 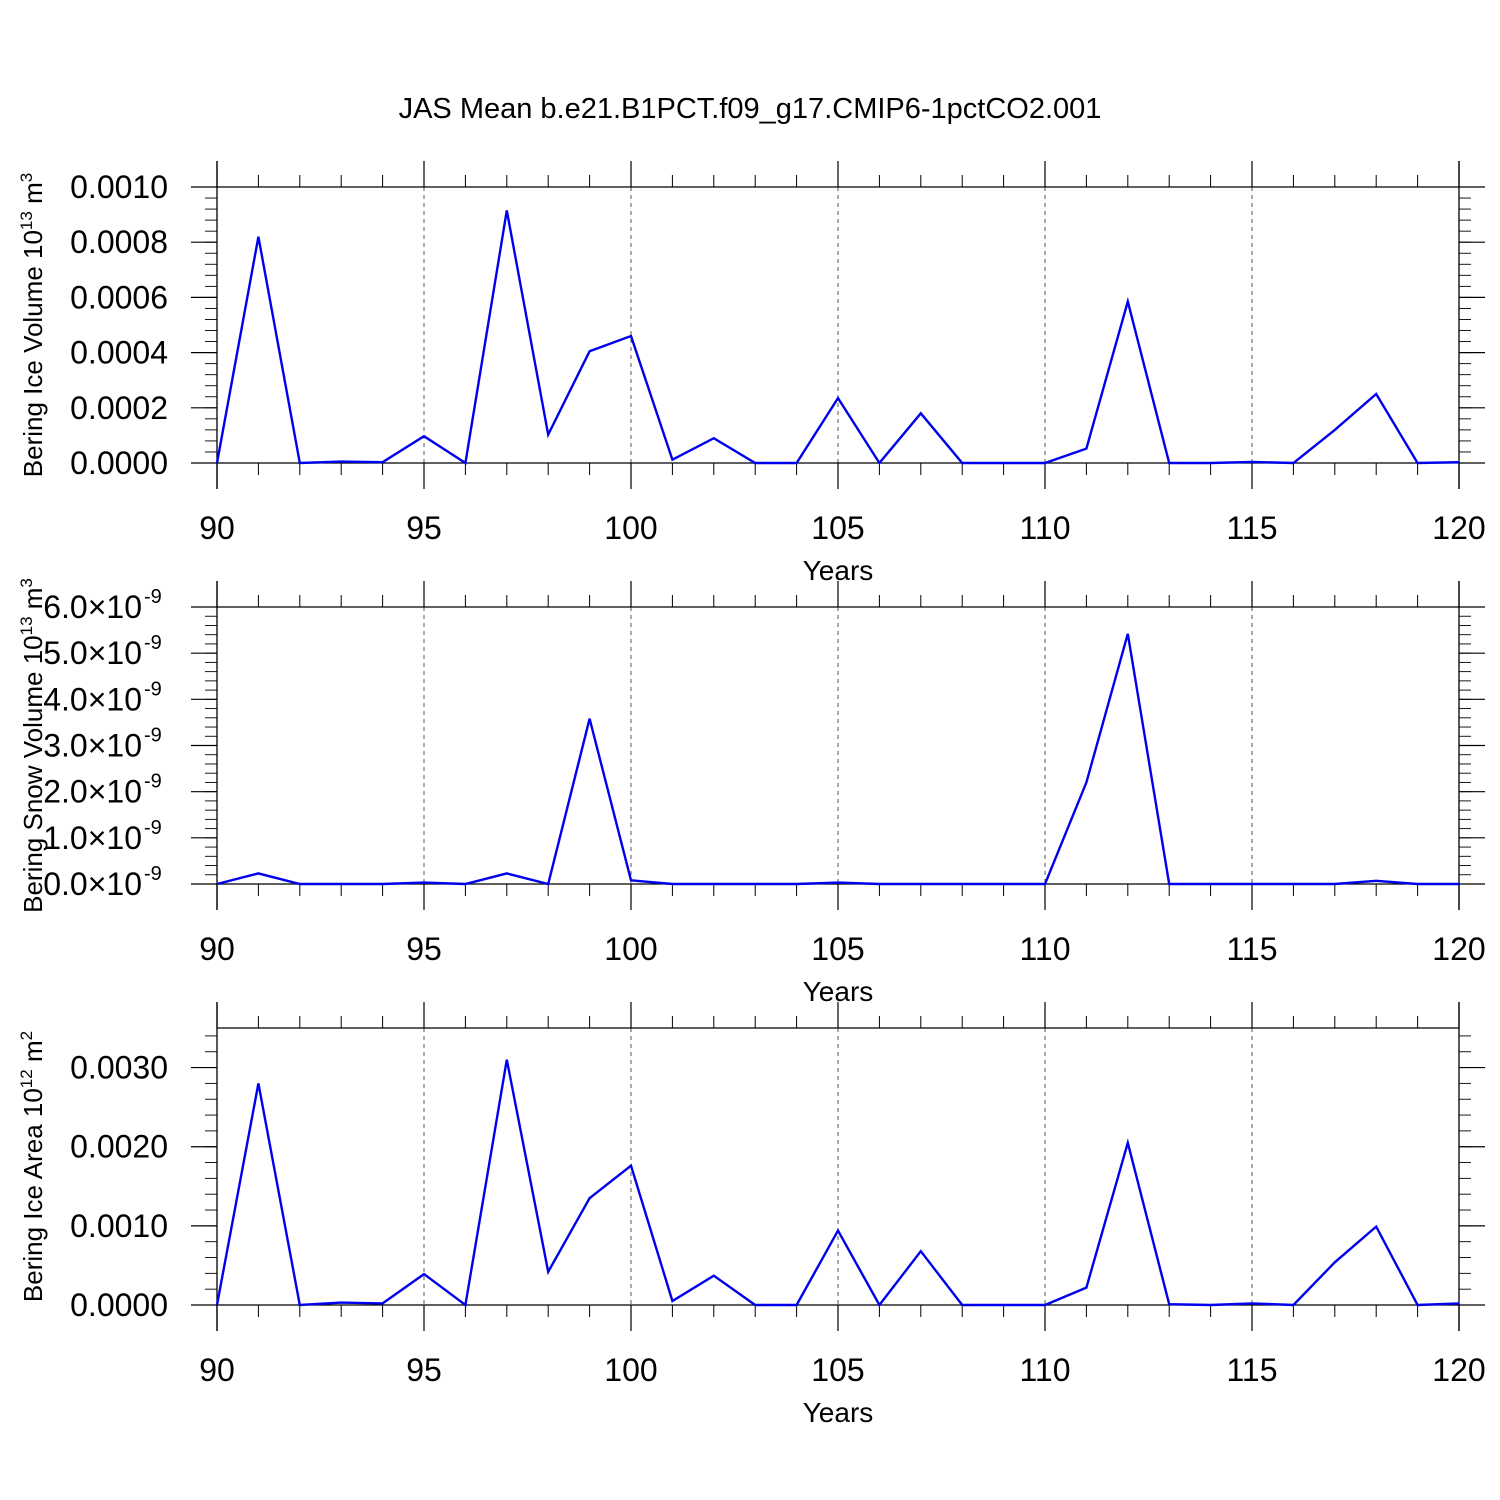 What do you see at coordinates (92, 746) in the screenshot?
I see `y-tick-label: 3.0×10` at bounding box center [92, 746].